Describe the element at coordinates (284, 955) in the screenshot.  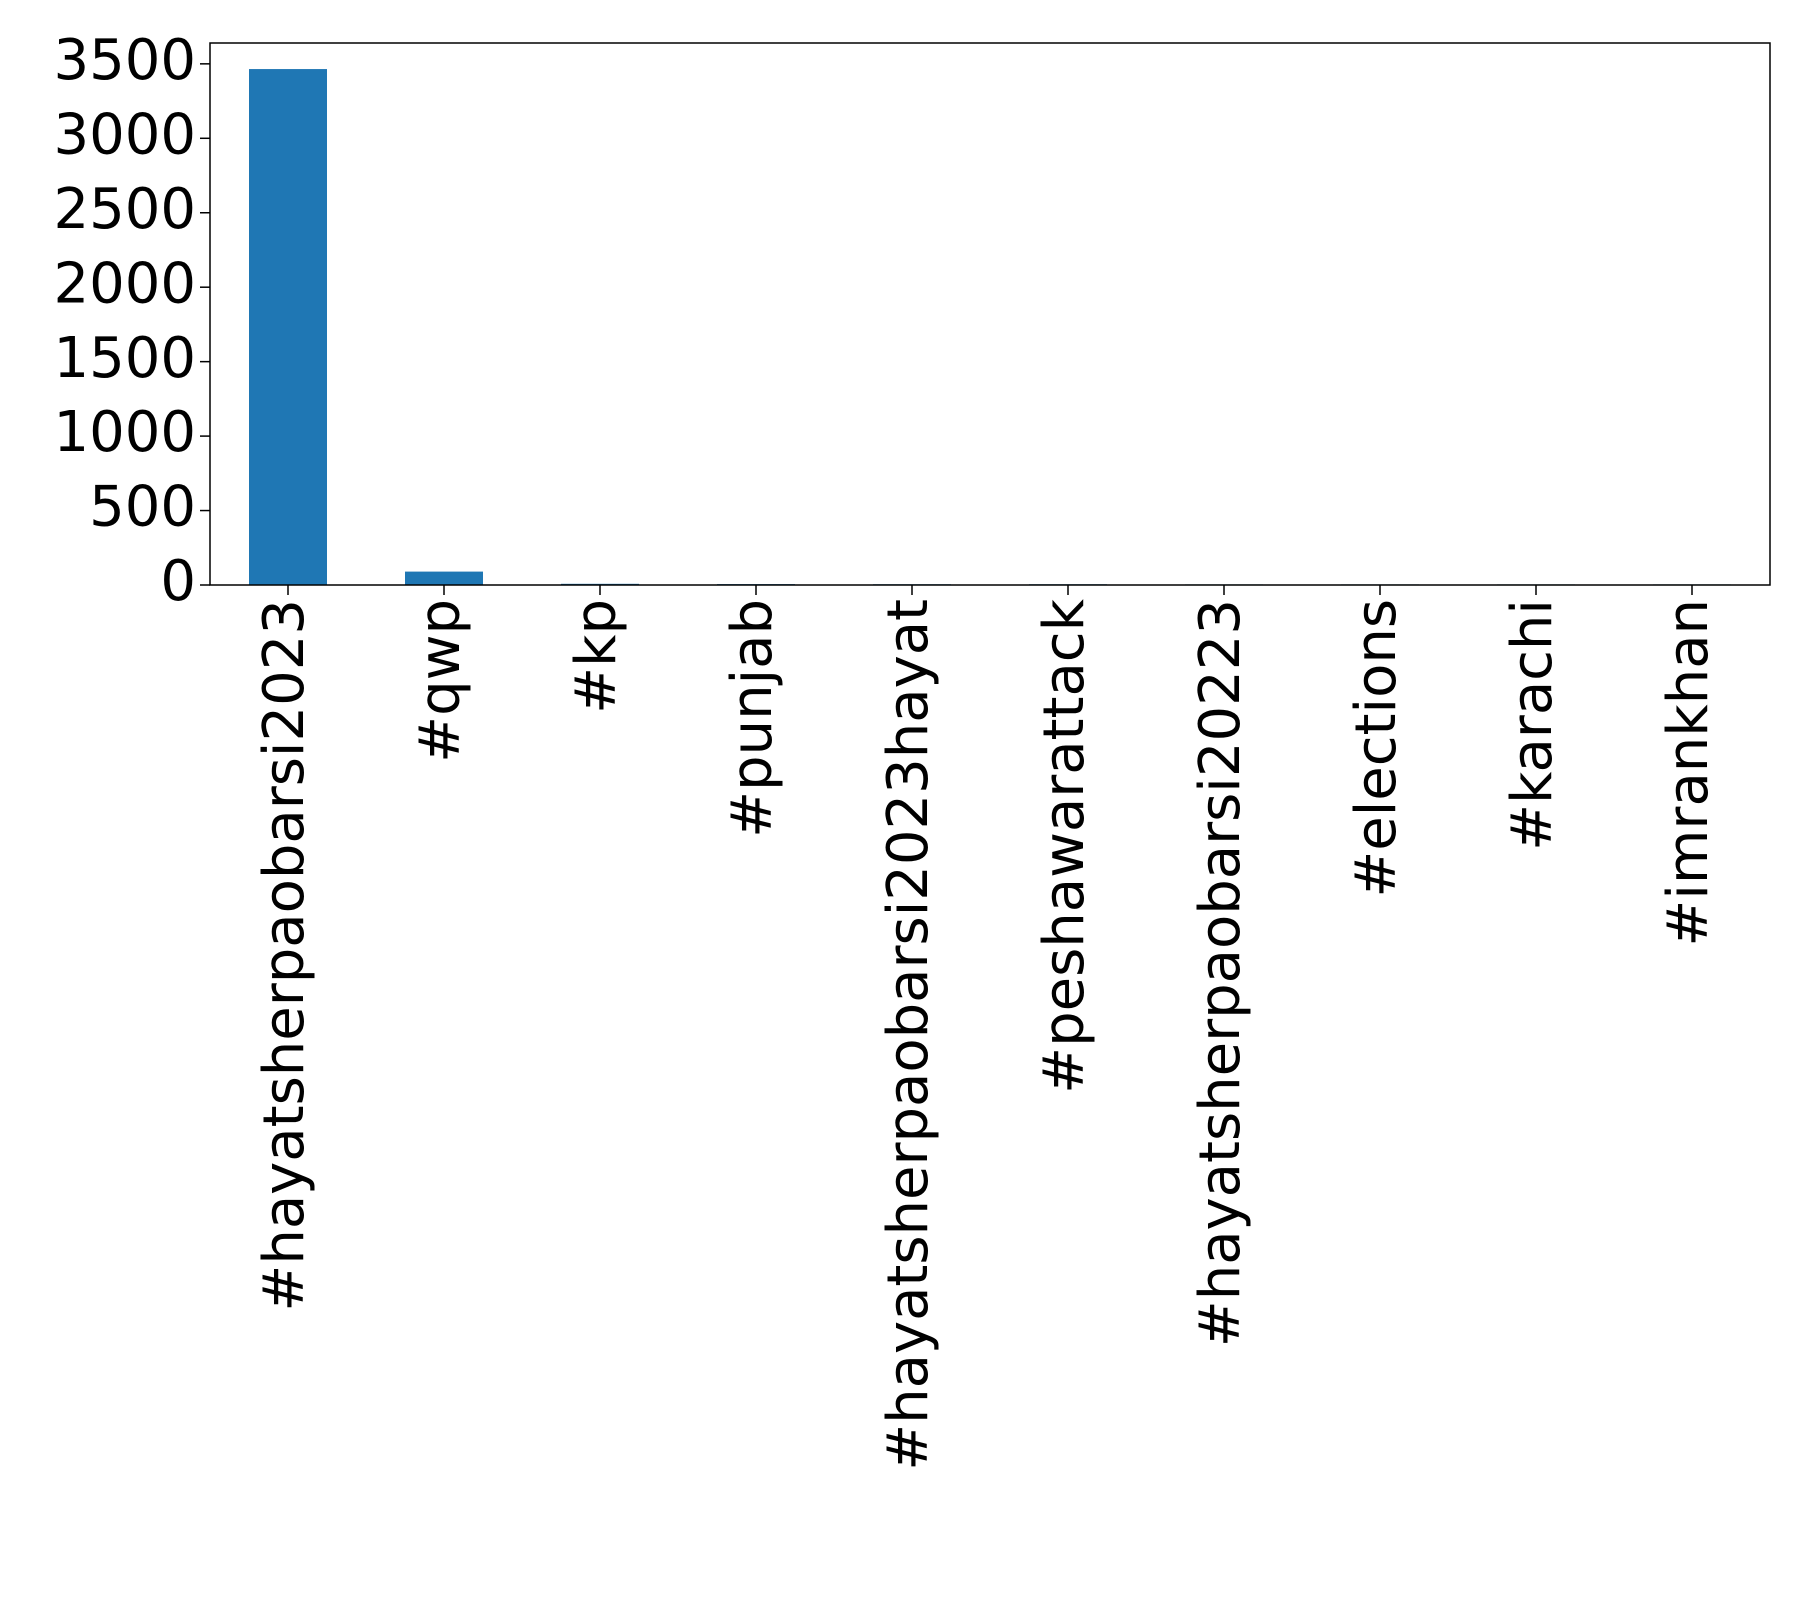
I see `x-tick-label: #hayatsherpaobarsi2023` at that location.